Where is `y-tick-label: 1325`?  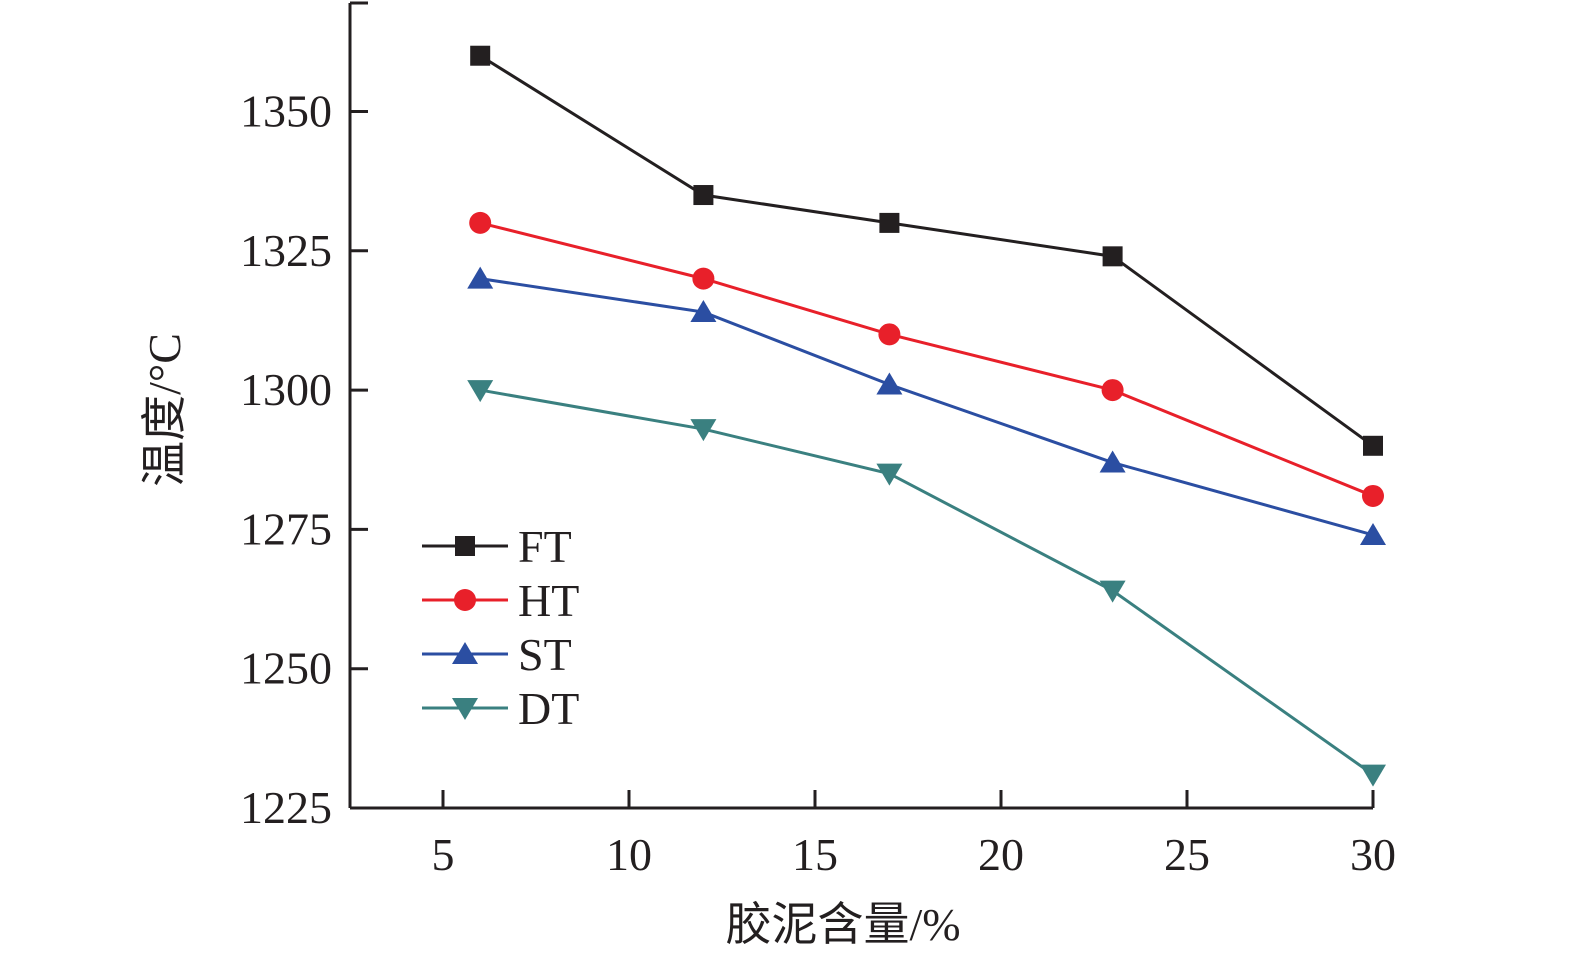 y-tick-label: 1325 is located at coordinates (286, 250).